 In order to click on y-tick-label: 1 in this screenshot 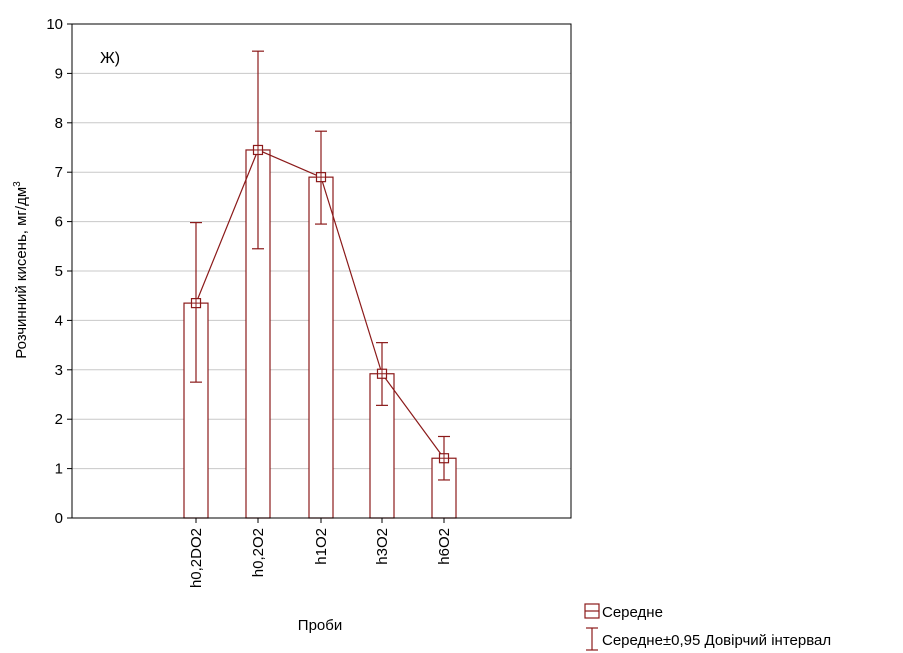, I will do `click(59, 469)`.